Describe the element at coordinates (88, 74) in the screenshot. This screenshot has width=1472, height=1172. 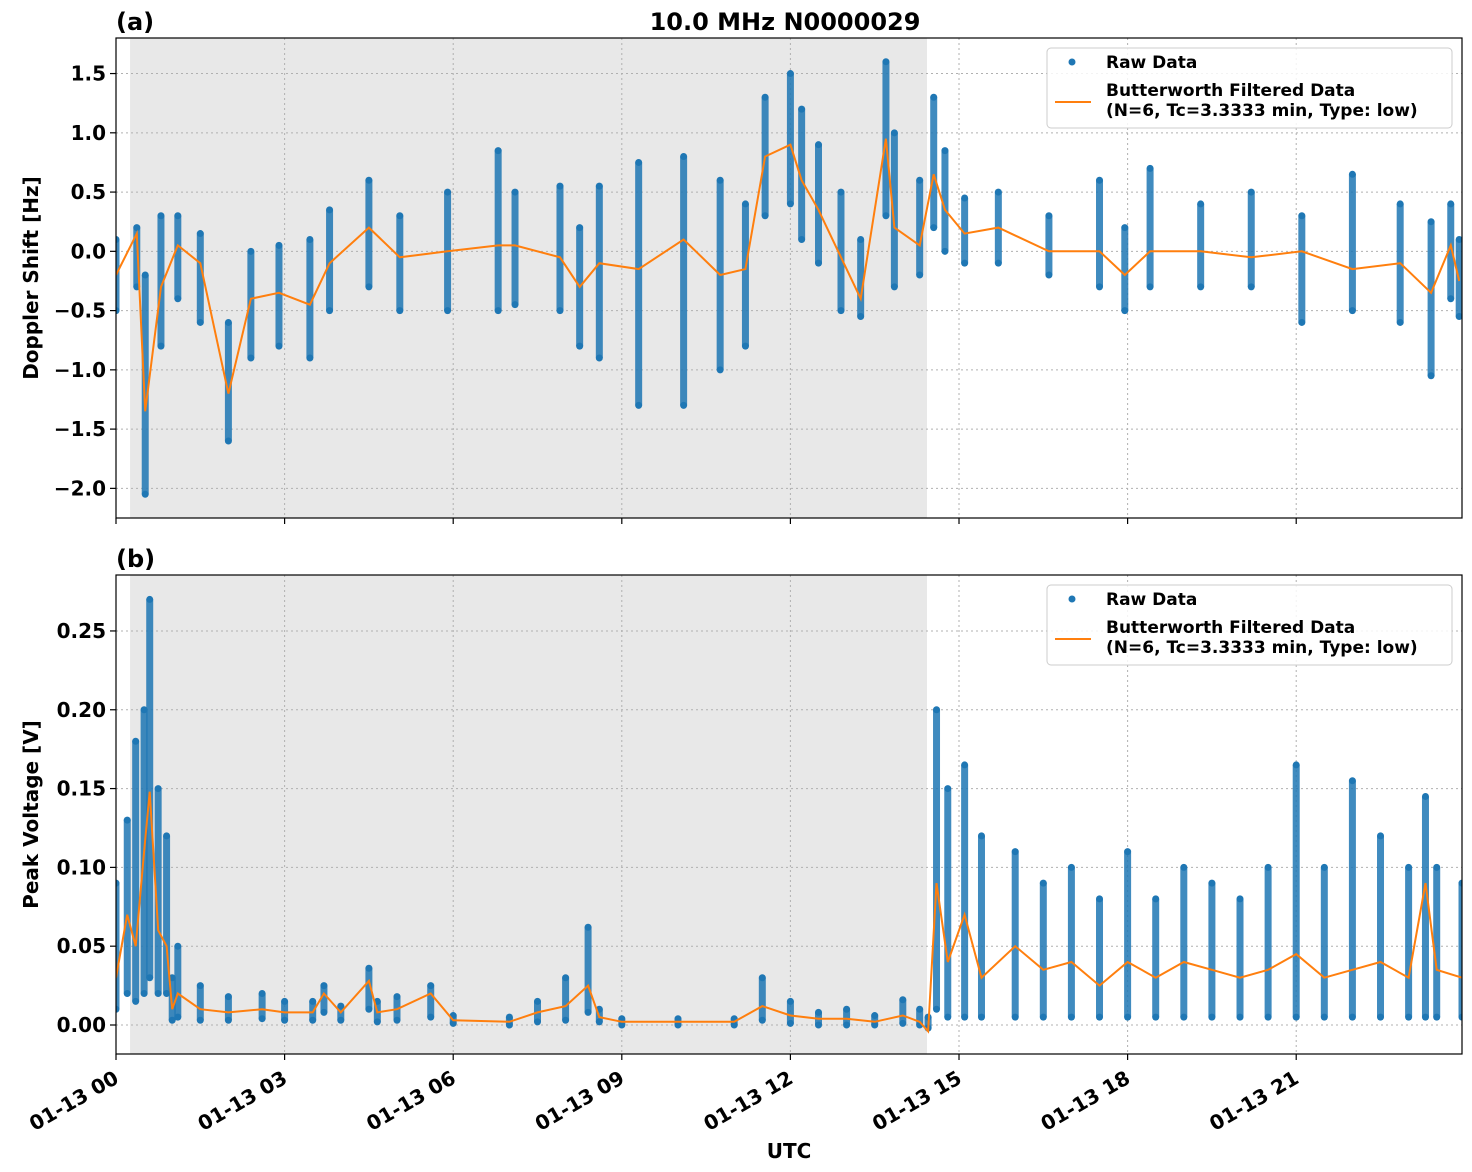
I see `y-tick-label: 1.5` at that location.